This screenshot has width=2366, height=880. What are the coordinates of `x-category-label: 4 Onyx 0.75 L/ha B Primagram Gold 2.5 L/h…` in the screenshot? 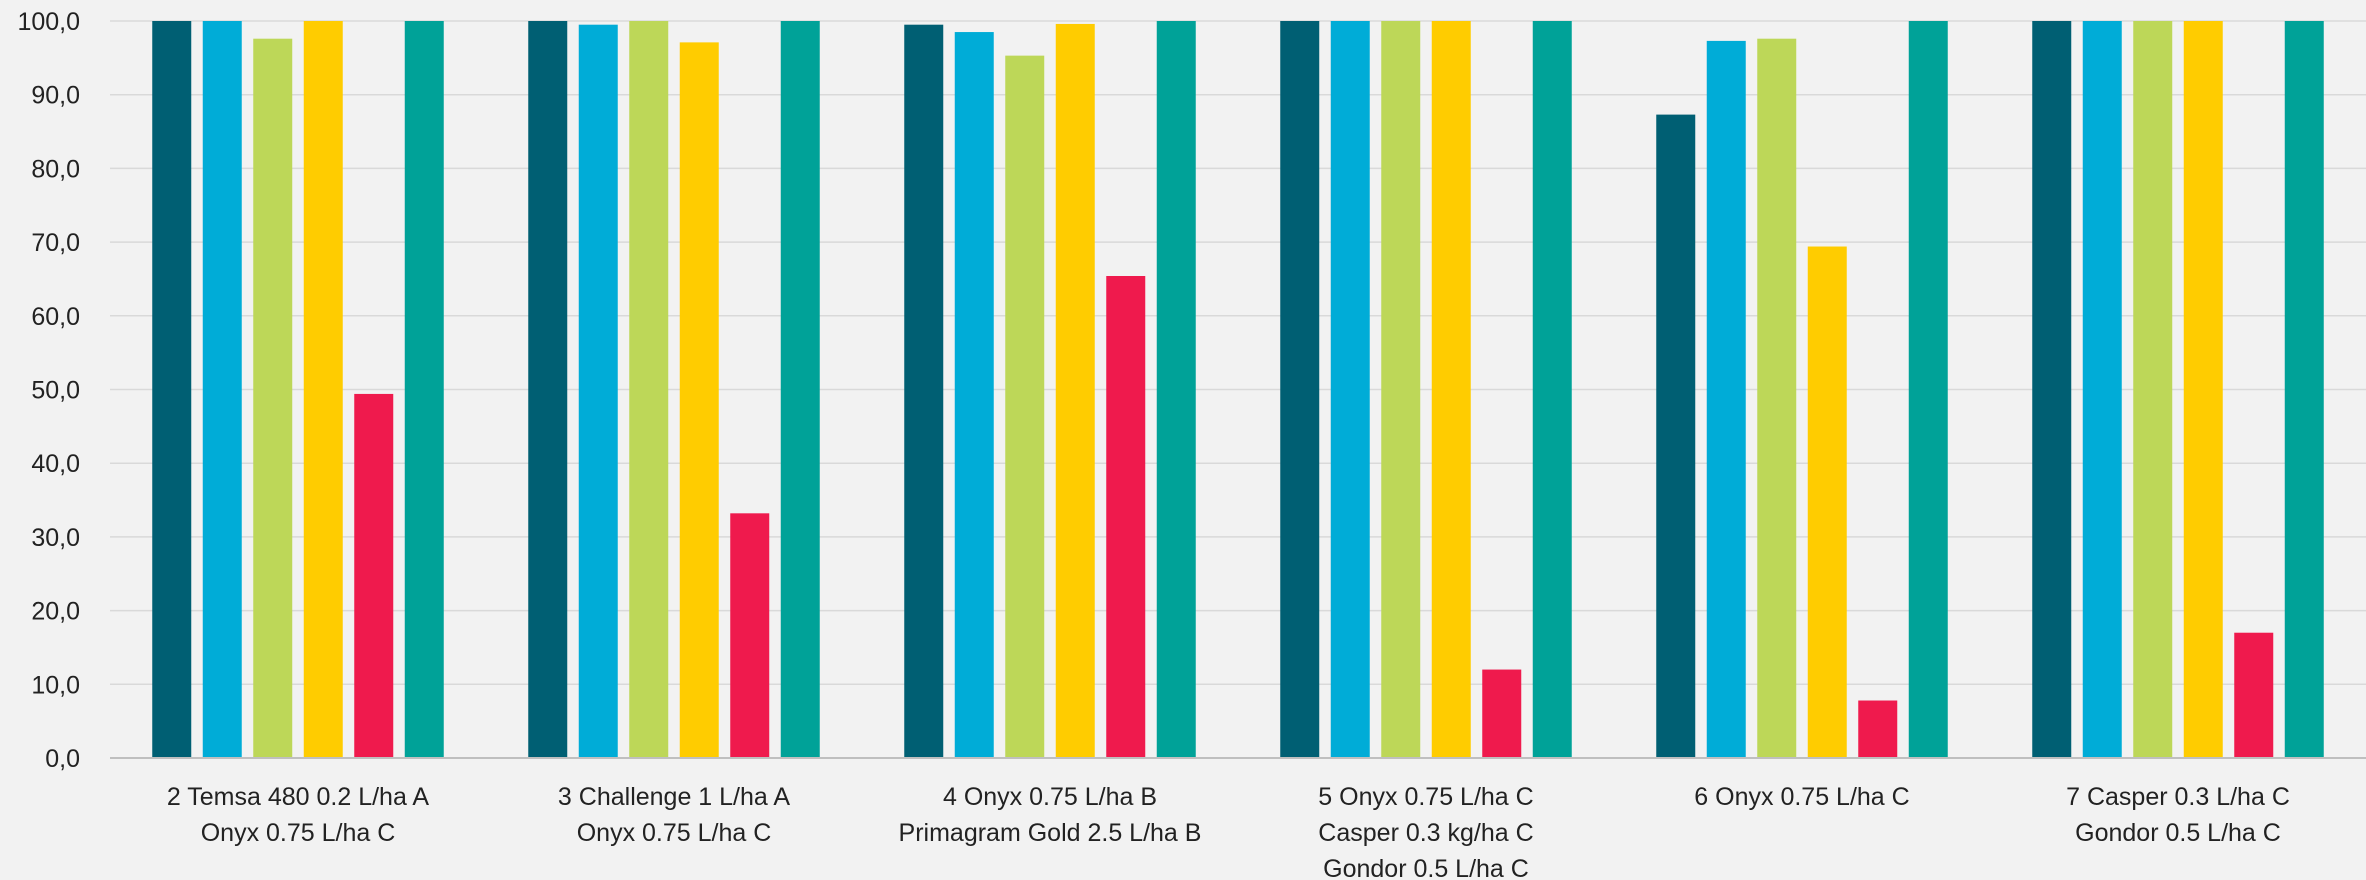 It's located at (1050, 815).